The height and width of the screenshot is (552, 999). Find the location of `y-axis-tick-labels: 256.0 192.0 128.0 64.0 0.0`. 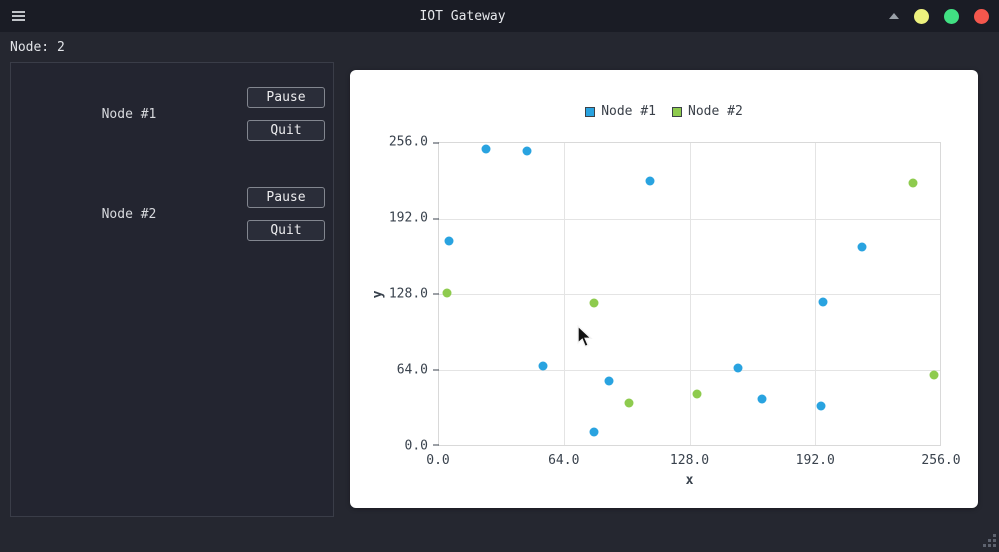

y-axis-tick-labels: 256.0 192.0 128.0 64.0 0.0 is located at coordinates (391, 294).